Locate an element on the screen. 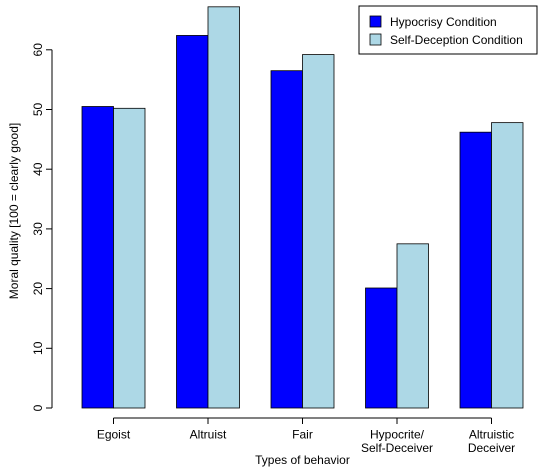 The width and height of the screenshot is (550, 474). x-tick-label: Self-Deceiver is located at coordinates (397, 448).